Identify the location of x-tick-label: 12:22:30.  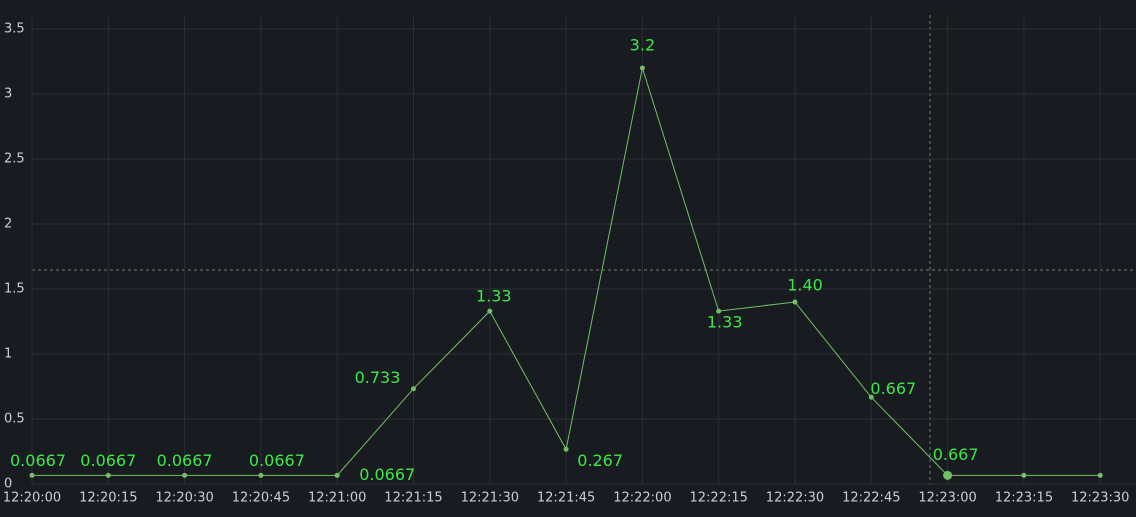
(795, 498).